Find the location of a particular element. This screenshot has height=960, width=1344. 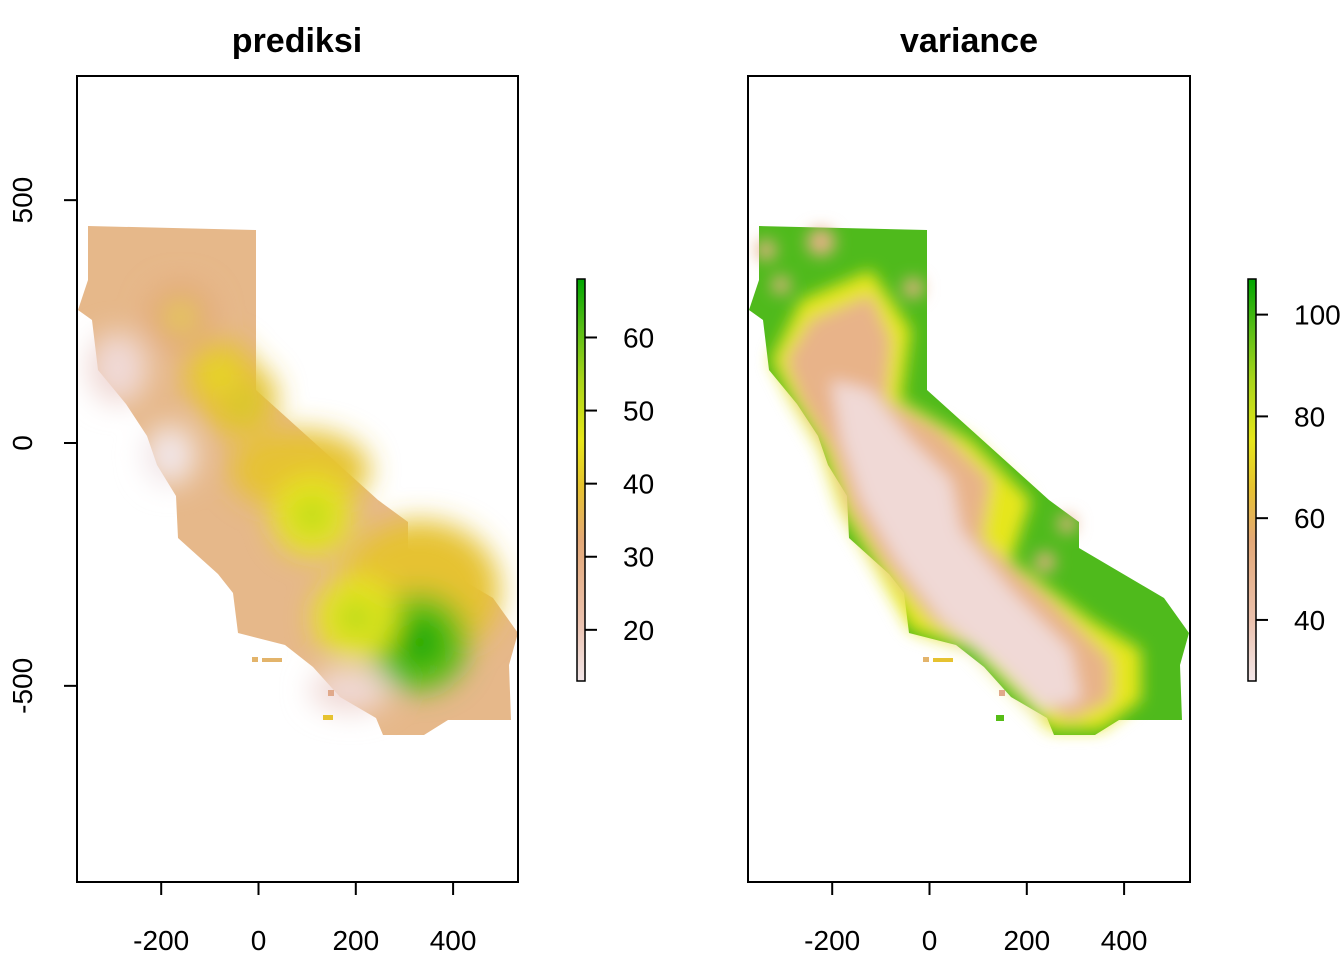

prediksi-title: prediksi is located at coordinates (297, 41).